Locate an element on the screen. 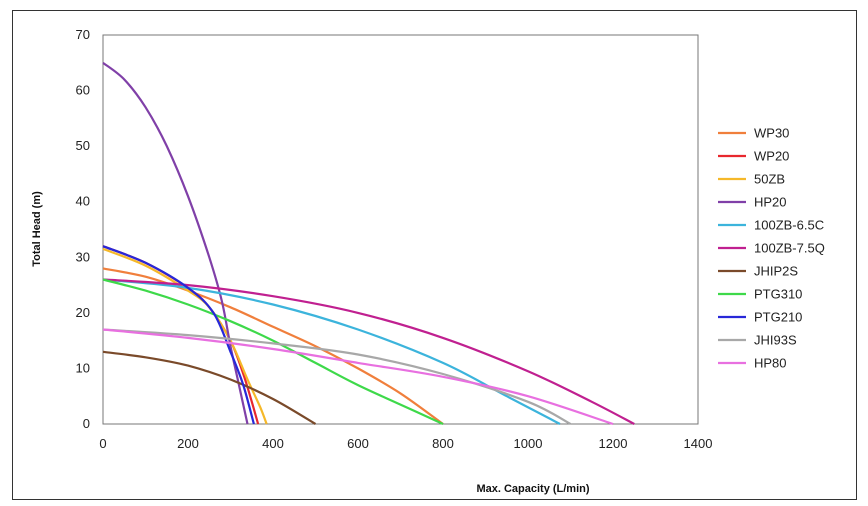 The height and width of the screenshot is (506, 868). y-tick-label: 10 is located at coordinates (83, 367).